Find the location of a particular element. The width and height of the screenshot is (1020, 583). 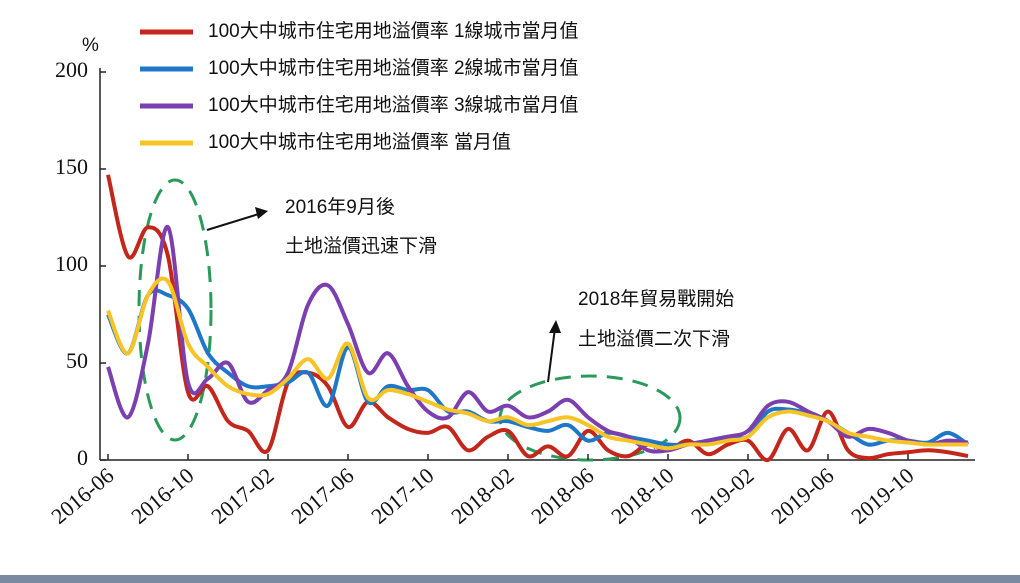

y-axis-label: % is located at coordinates (90, 45).